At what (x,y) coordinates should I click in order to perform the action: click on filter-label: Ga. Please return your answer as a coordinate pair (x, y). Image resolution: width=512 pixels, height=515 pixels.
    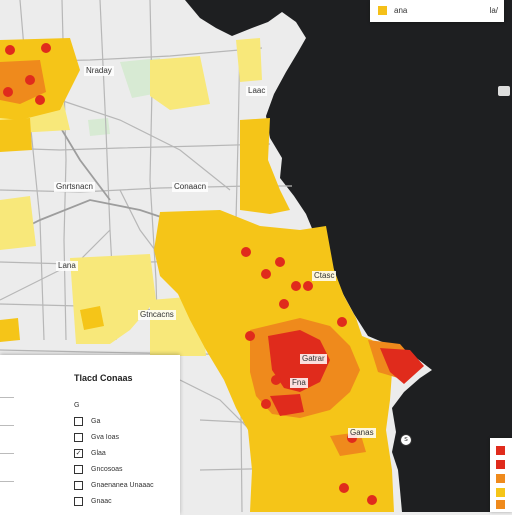
    Looking at the image, I should click on (96, 421).